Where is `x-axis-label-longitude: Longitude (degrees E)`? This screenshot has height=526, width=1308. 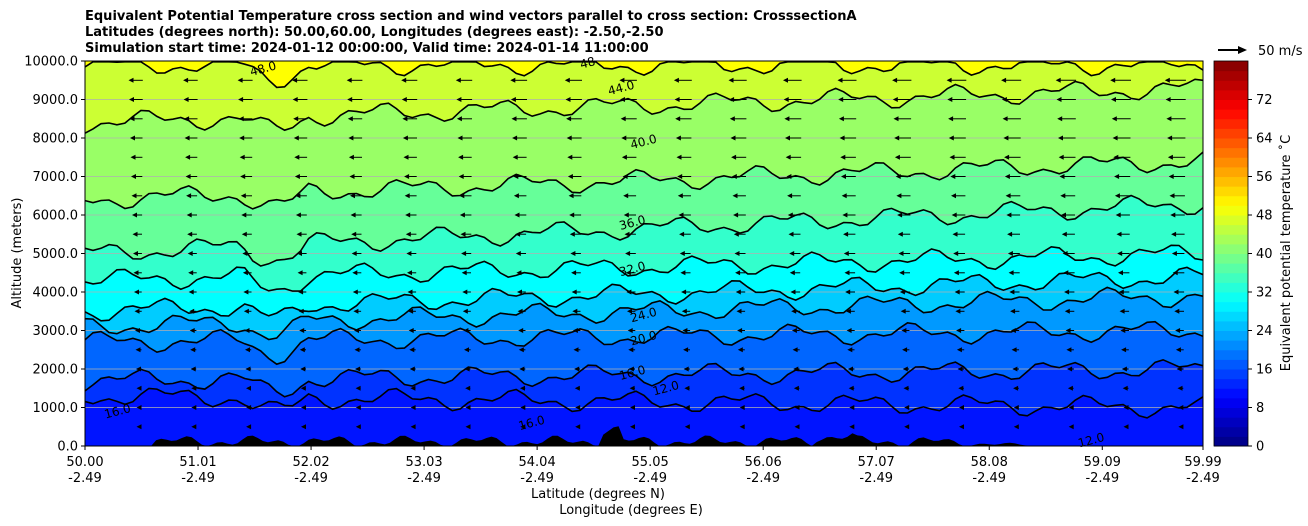 x-axis-label-longitude: Longitude (degrees E) is located at coordinates (631, 510).